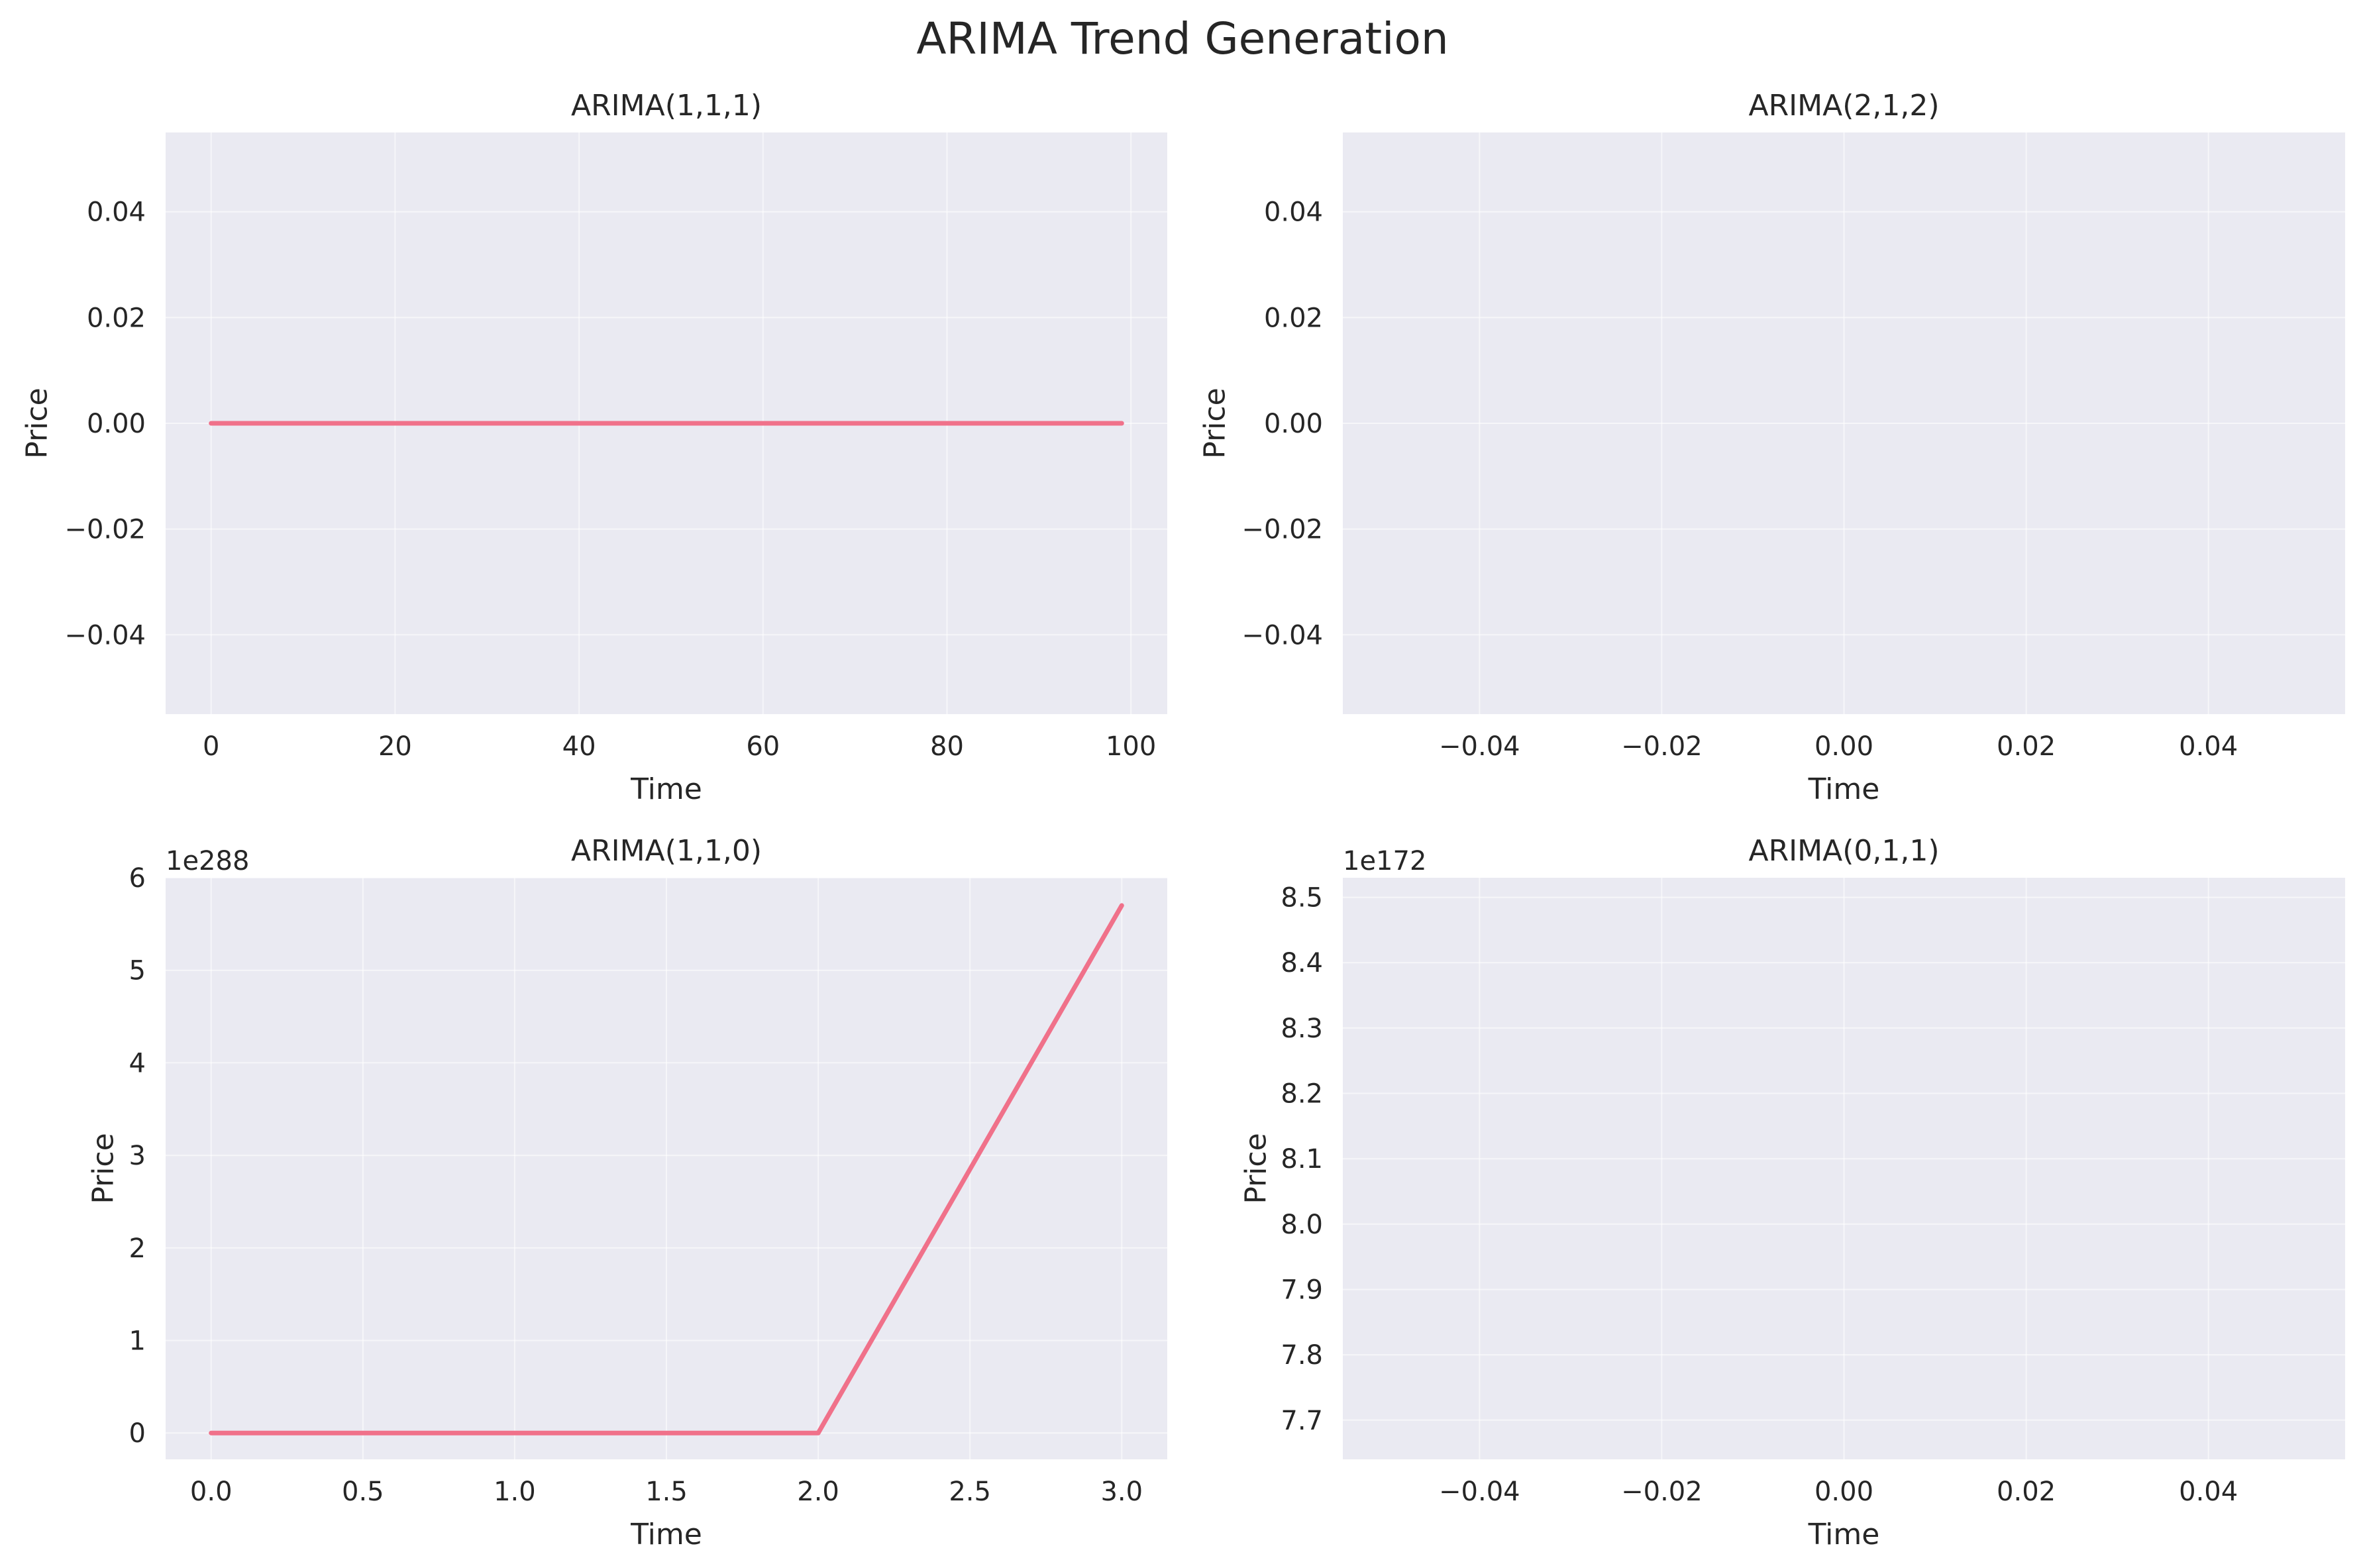  I want to click on y-tick-label: 8.3, so click(1302, 1029).